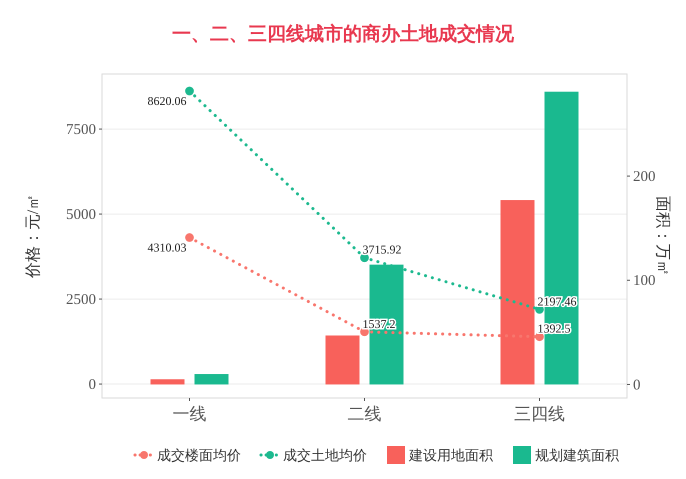 The width and height of the screenshot is (686, 479). I want to click on y-tick-label: 5000, so click(81, 214).